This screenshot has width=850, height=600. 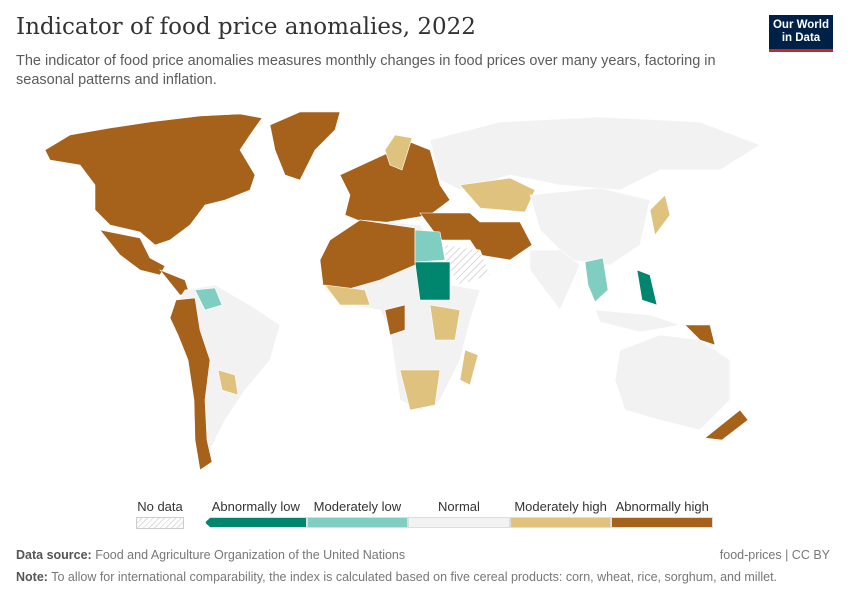 I want to click on region-china, so click(x=590, y=226).